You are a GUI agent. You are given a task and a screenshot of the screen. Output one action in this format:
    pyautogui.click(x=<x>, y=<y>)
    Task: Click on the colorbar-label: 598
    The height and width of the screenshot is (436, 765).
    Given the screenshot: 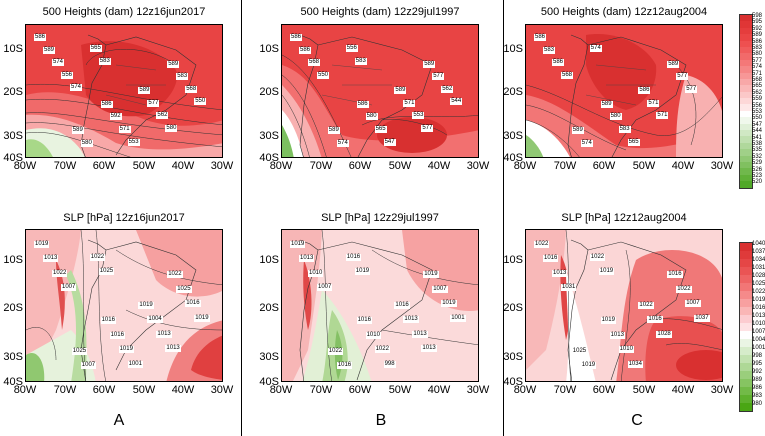 What is the action you would take?
    pyautogui.click(x=757, y=16)
    